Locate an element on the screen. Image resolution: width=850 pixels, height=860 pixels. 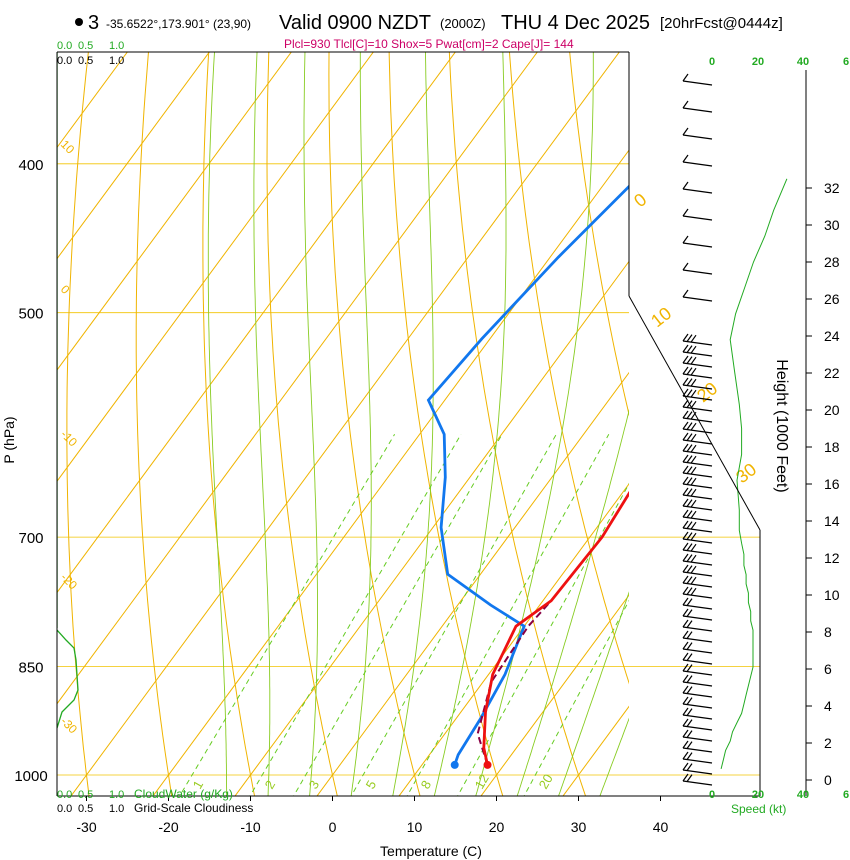
station-number: 3 is located at coordinates (93, 23).